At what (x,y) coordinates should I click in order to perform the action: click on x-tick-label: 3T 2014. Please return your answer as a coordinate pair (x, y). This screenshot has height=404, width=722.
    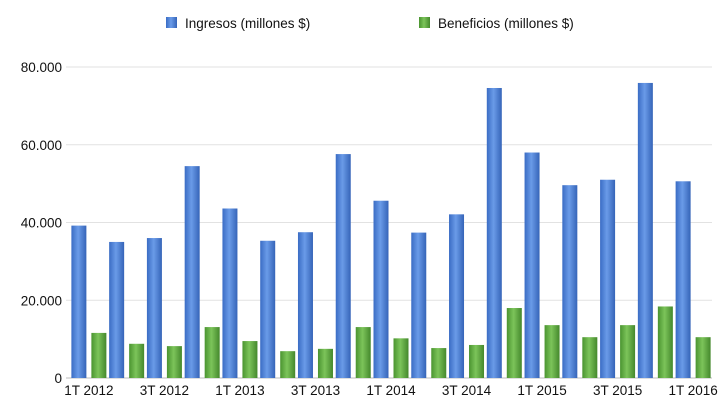
    Looking at the image, I should click on (467, 390).